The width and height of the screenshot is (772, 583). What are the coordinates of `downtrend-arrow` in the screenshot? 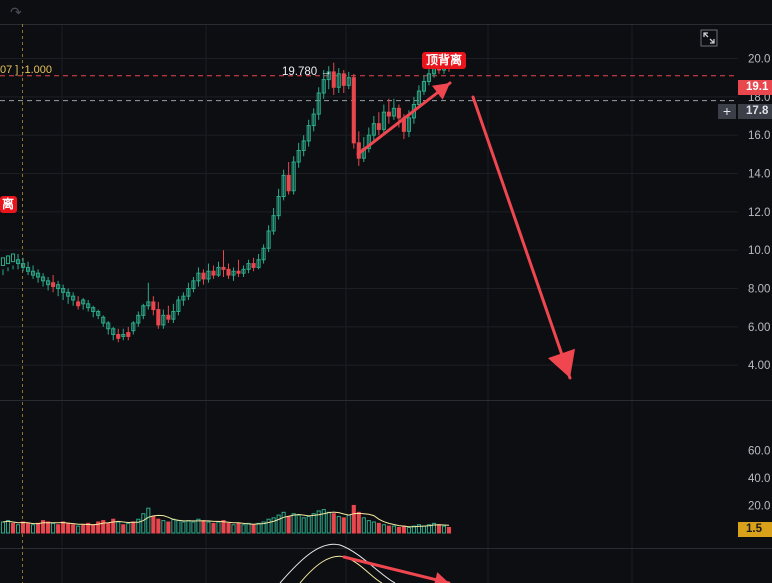 It's located at (523, 237).